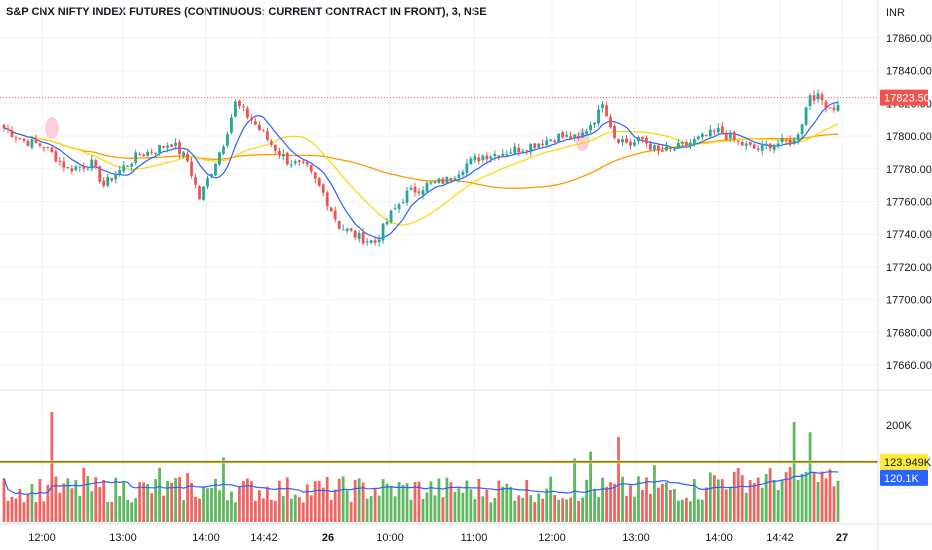 Image resolution: width=932 pixels, height=550 pixels. Describe the element at coordinates (719, 538) in the screenshot. I see `time-tick-label: 14:00` at that location.